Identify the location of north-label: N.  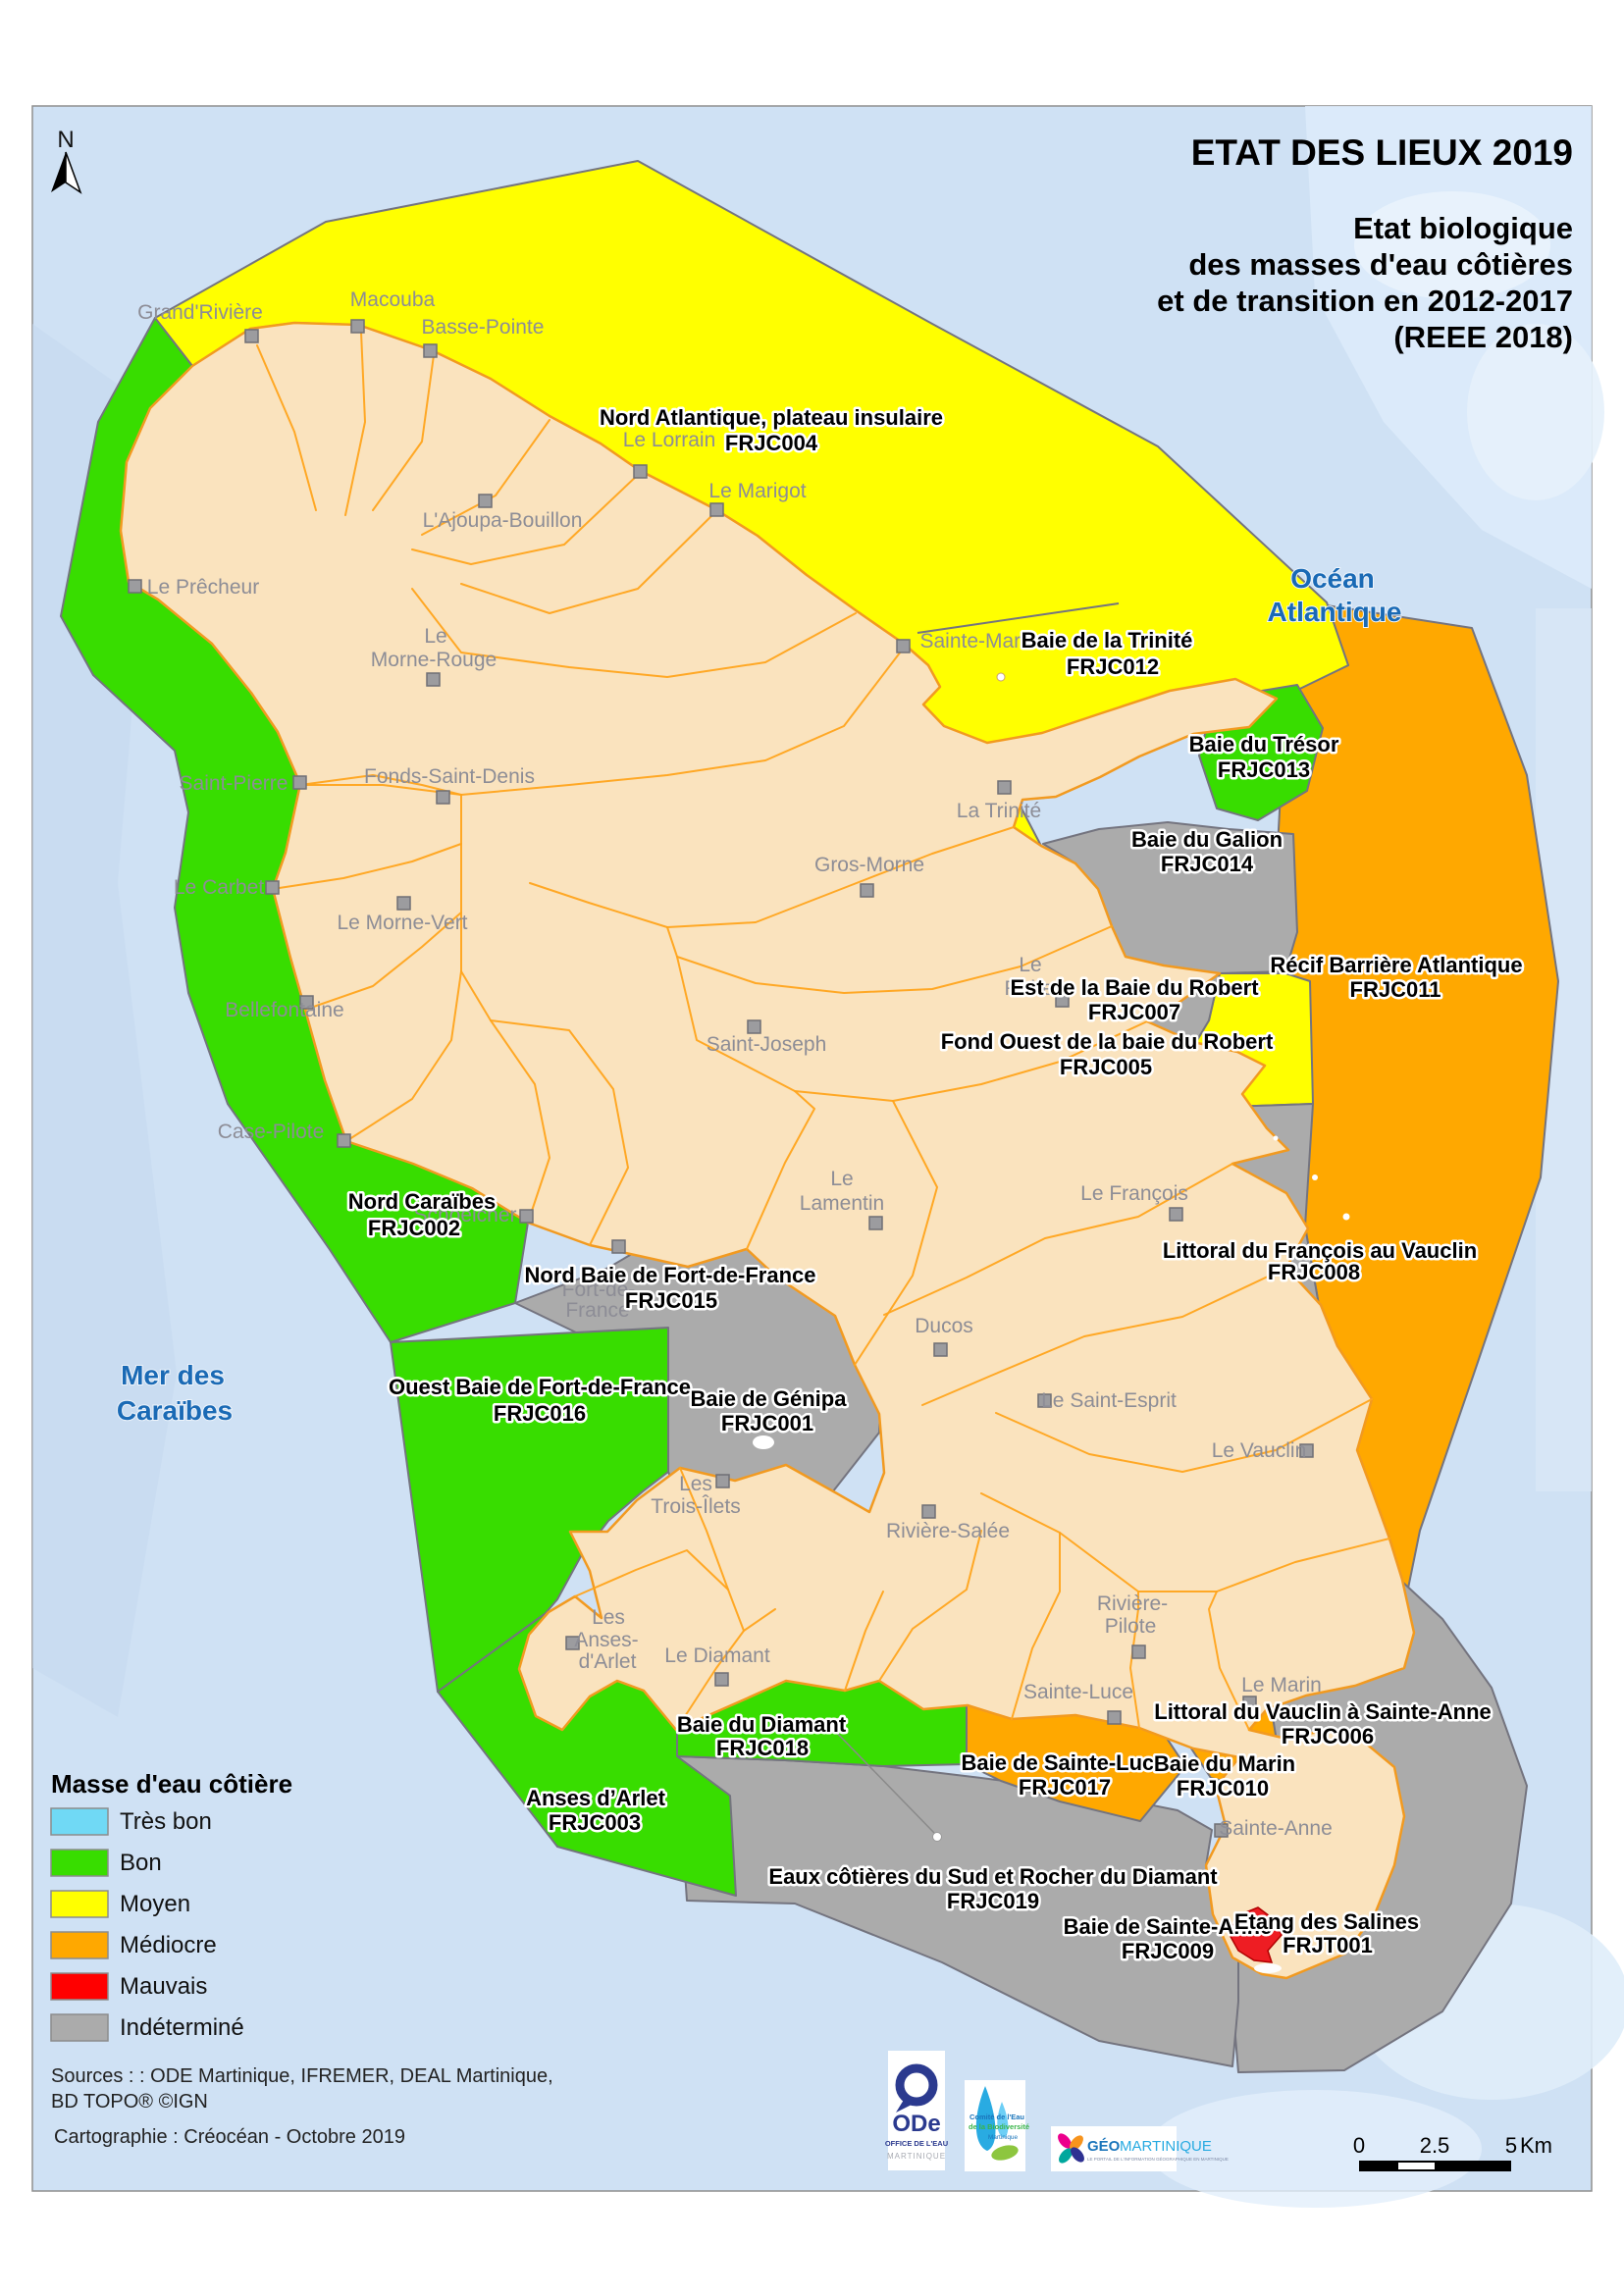
(65, 140).